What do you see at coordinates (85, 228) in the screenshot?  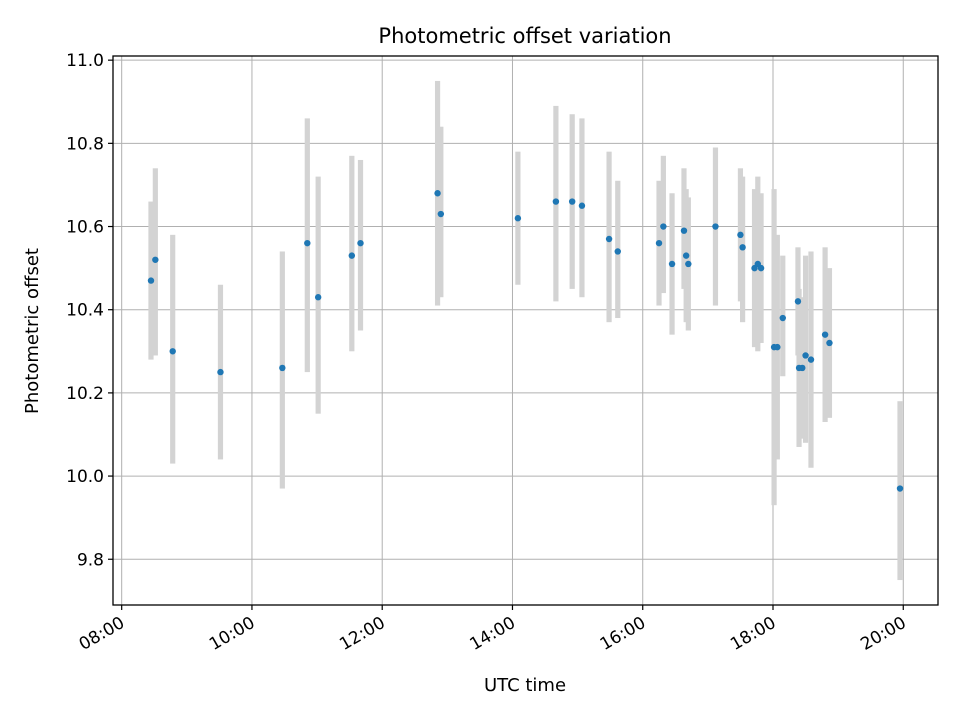 I see `y-tick-label: 10.6` at bounding box center [85, 228].